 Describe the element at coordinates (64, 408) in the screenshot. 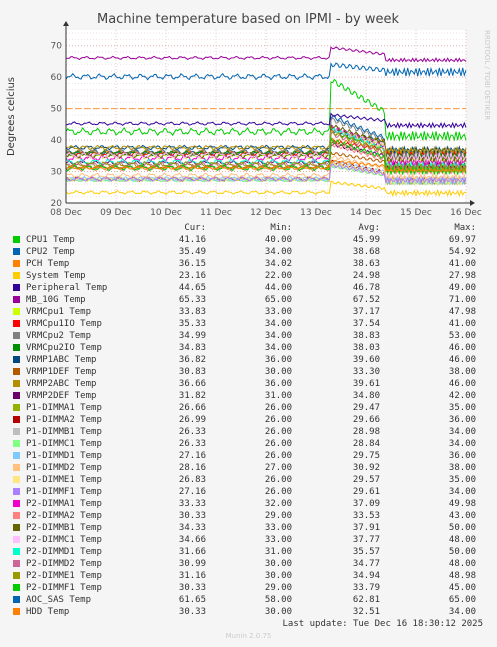

I see `legend-series-name: P1-DIMMA1 Temp` at that location.